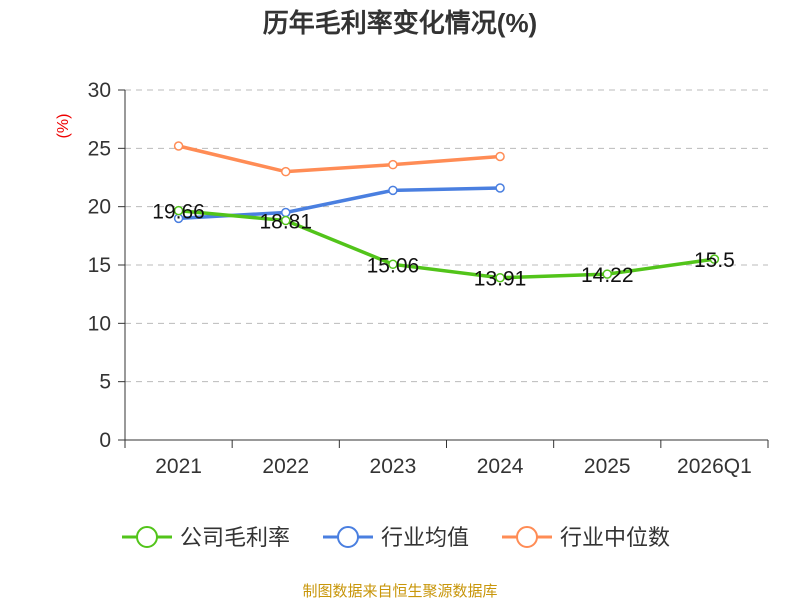 Image resolution: width=800 pixels, height=600 pixels. I want to click on data-label: 13.91, so click(500, 279).